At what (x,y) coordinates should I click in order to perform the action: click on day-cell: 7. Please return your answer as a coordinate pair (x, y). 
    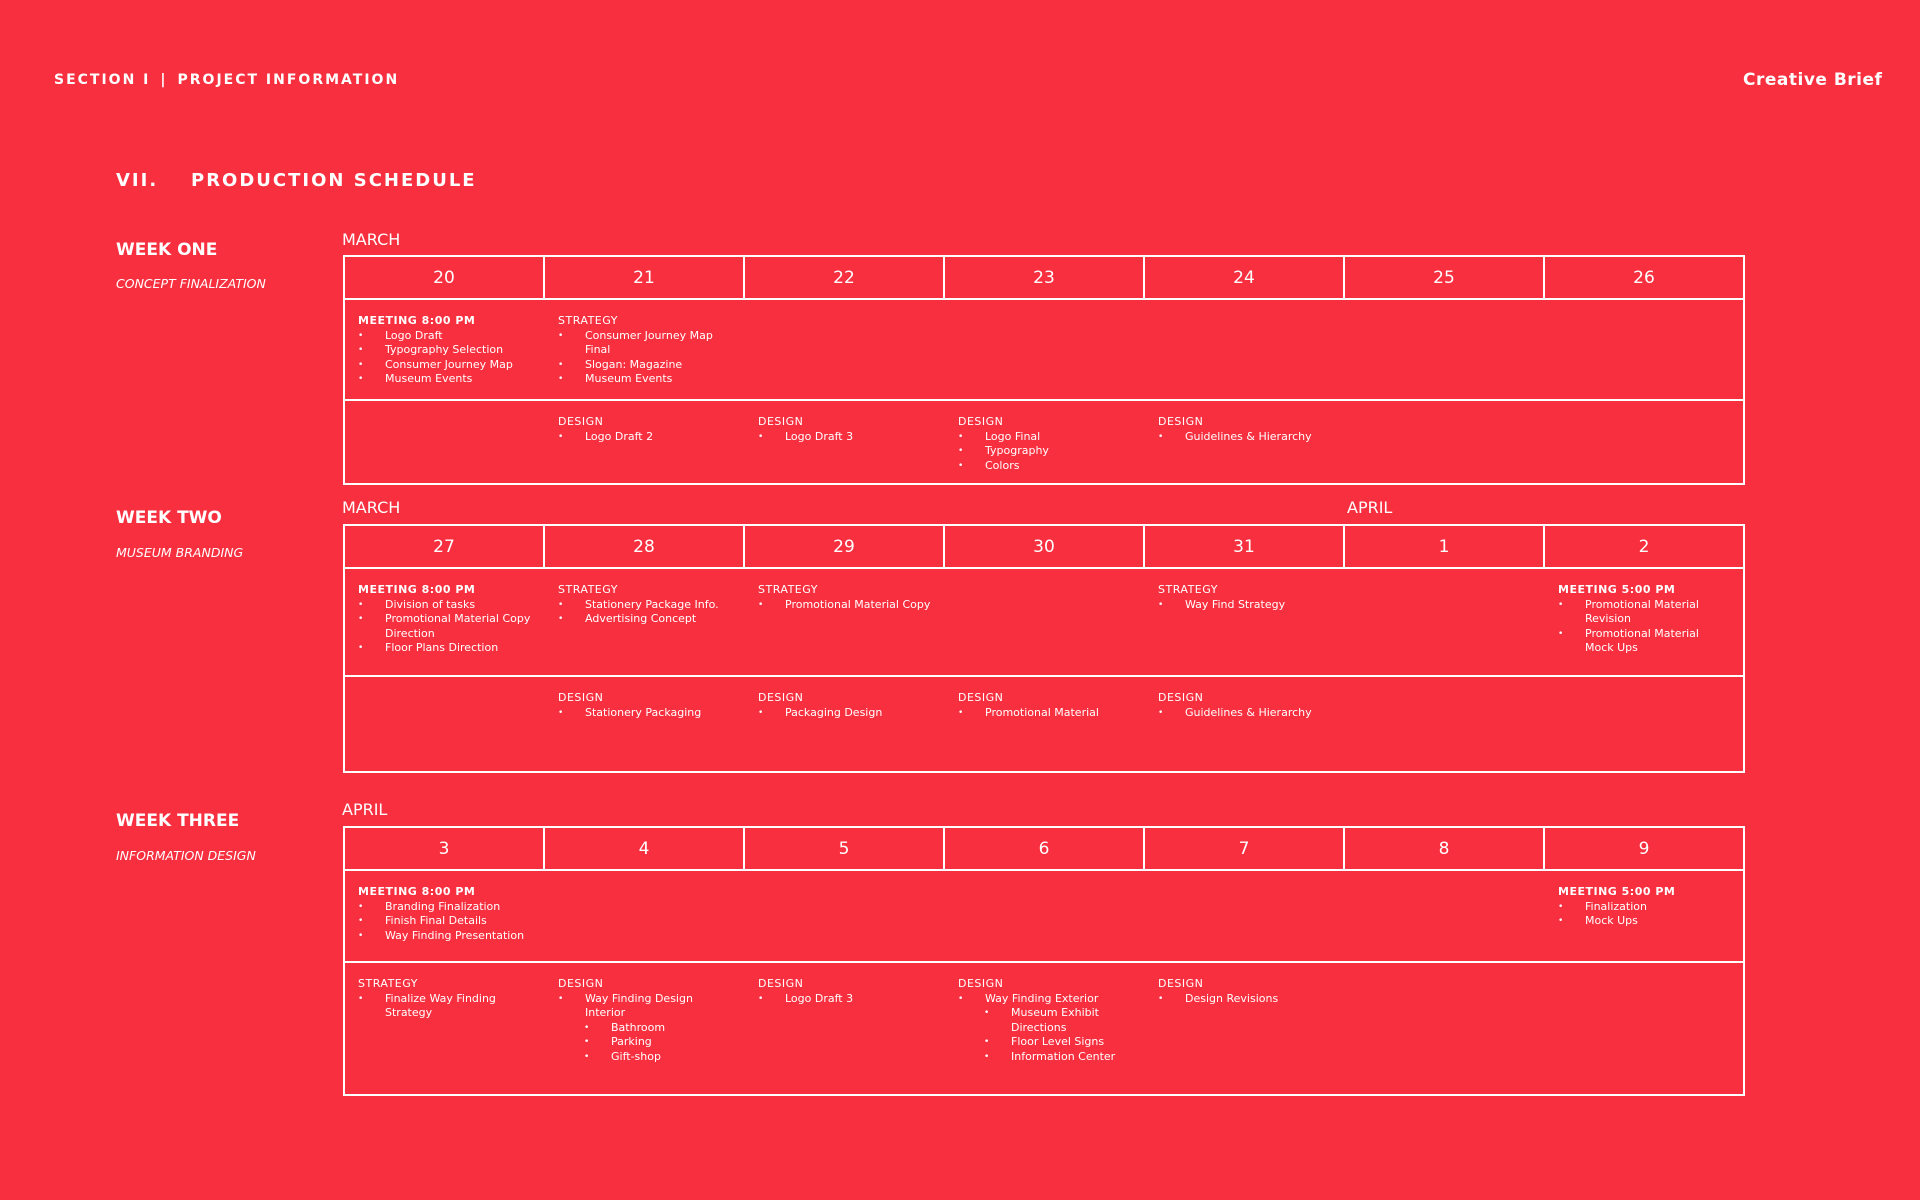
    Looking at the image, I should click on (1245, 848).